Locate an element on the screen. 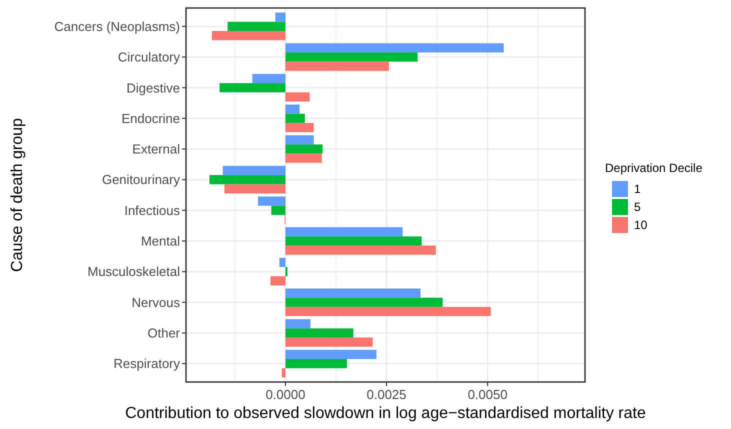  x-tick-label: 0.0000 is located at coordinates (286, 394).